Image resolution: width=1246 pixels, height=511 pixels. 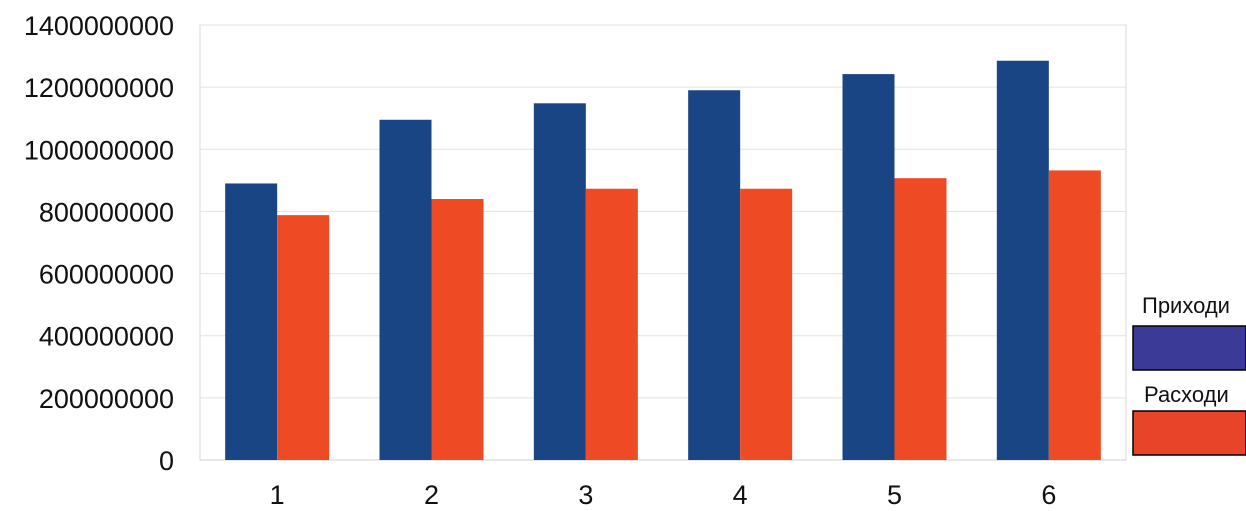 What do you see at coordinates (106, 212) in the screenshot?
I see `y-tick-label: 800000000` at bounding box center [106, 212].